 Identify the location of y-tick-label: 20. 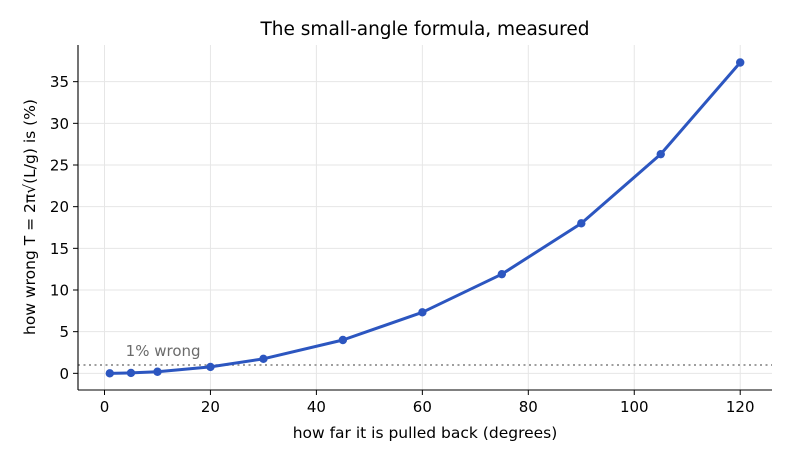
(59, 207).